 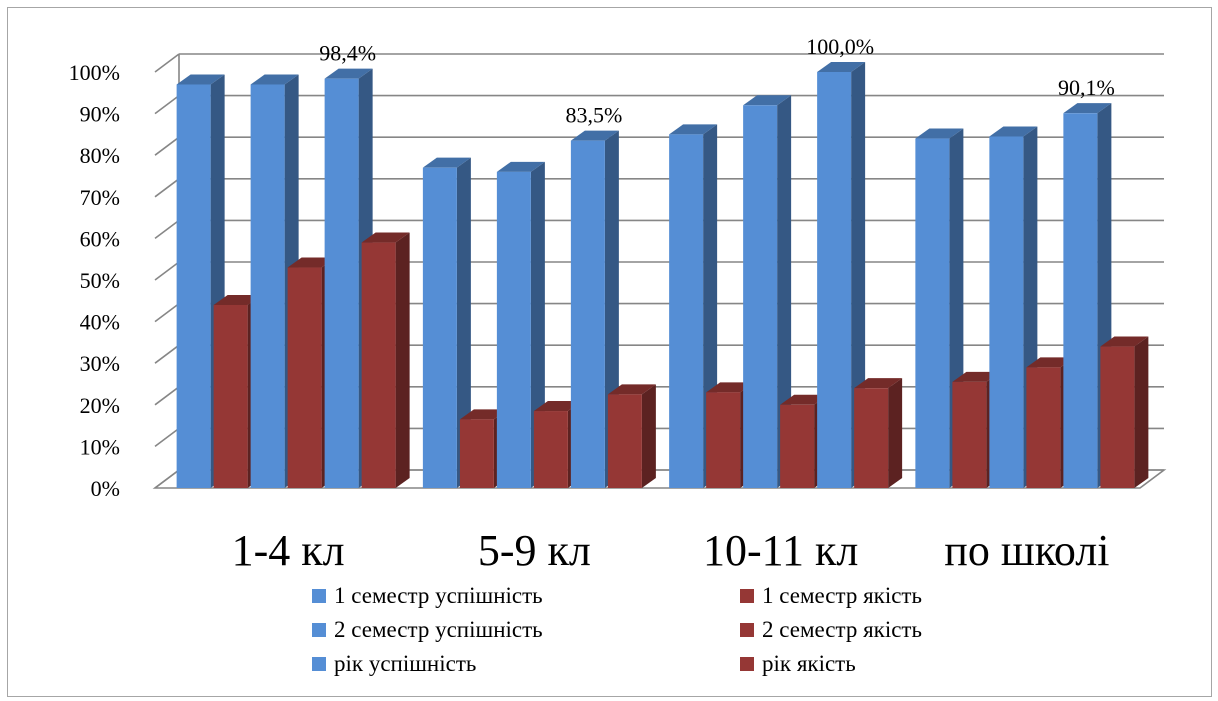 What do you see at coordinates (100, 238) in the screenshot?
I see `y-tick-label: 60%` at bounding box center [100, 238].